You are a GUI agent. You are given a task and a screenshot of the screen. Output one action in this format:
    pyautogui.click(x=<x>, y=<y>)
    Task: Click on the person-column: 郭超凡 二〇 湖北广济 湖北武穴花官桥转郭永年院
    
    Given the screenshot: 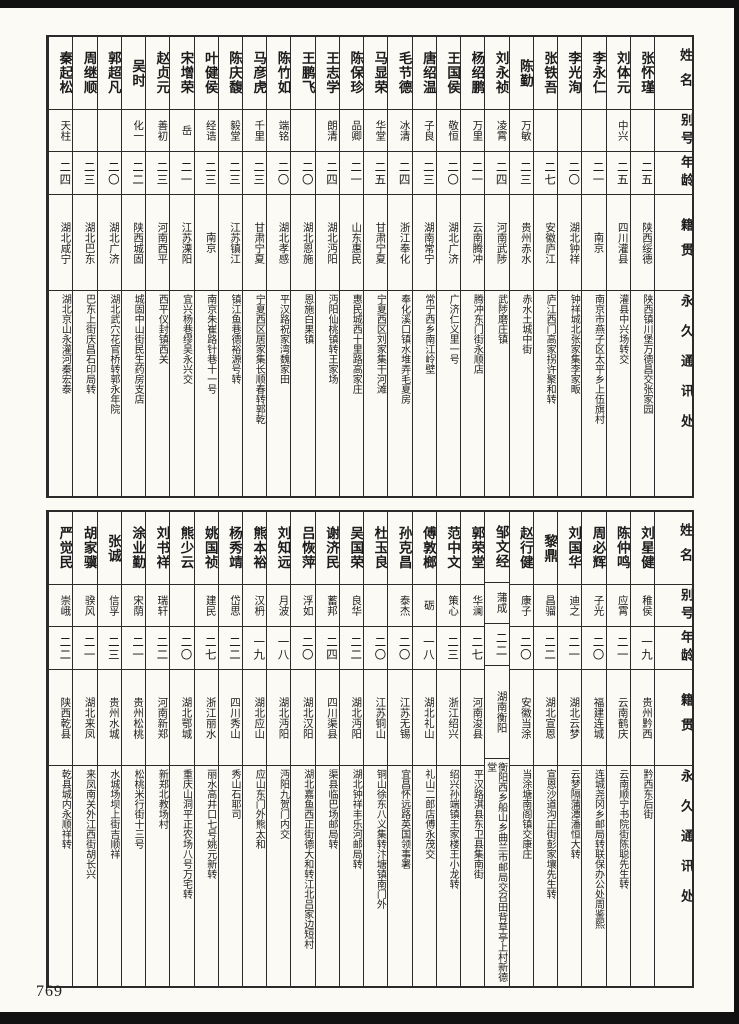 What is the action you would take?
    pyautogui.click(x=108, y=266)
    